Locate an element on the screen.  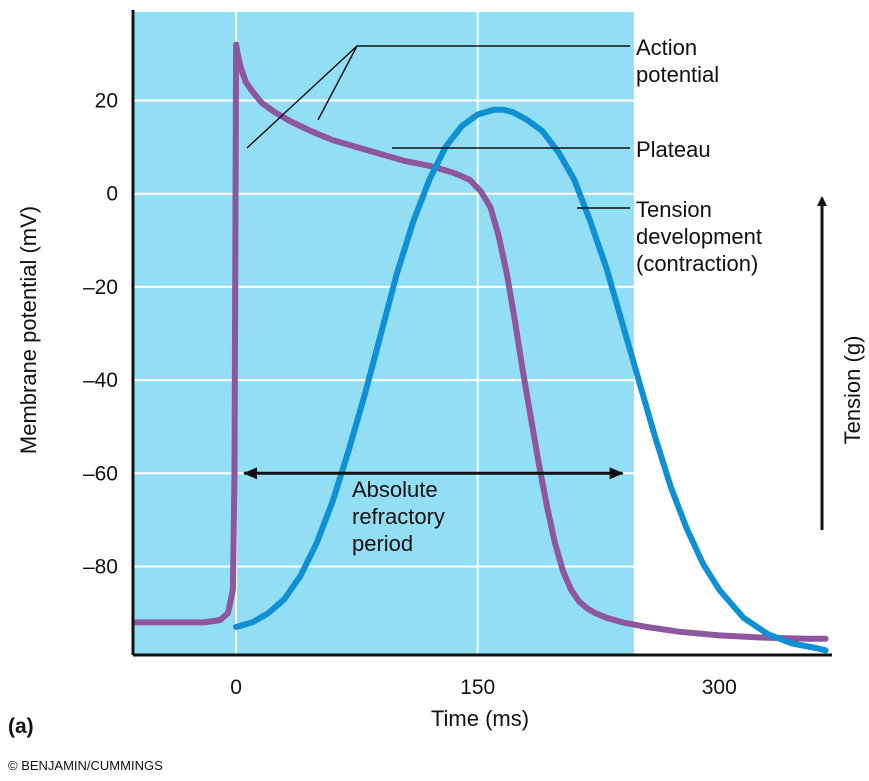
y-axis-label: Membrane potential (mV) is located at coordinates (28, 330).